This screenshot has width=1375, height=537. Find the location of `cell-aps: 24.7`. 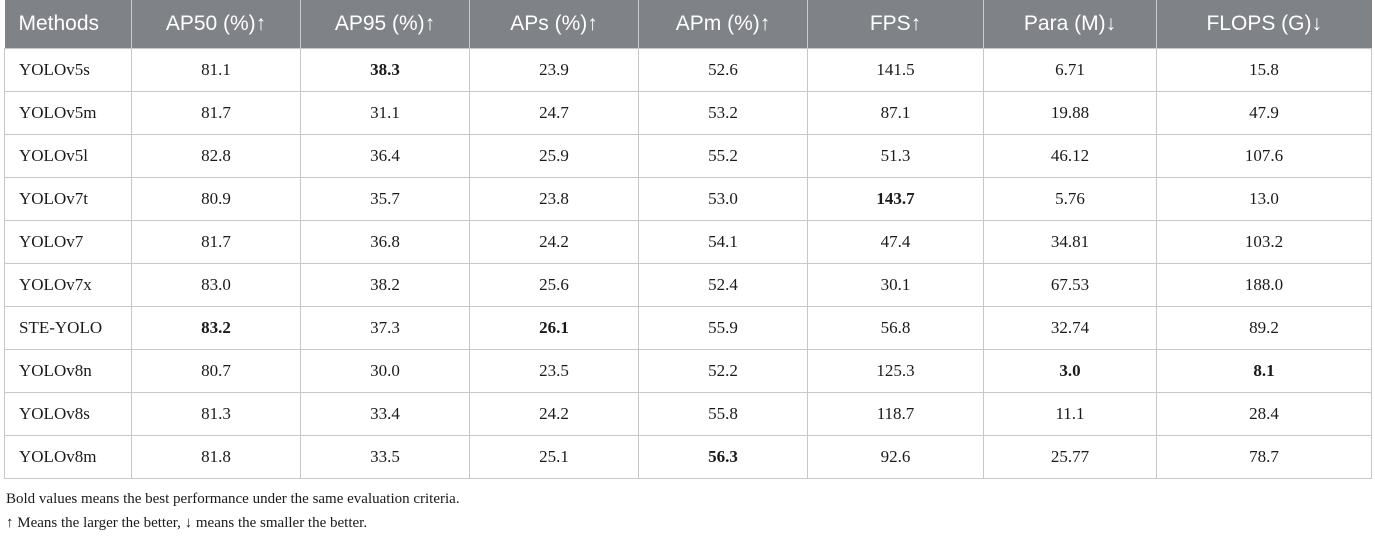

cell-aps: 24.7 is located at coordinates (554, 113).